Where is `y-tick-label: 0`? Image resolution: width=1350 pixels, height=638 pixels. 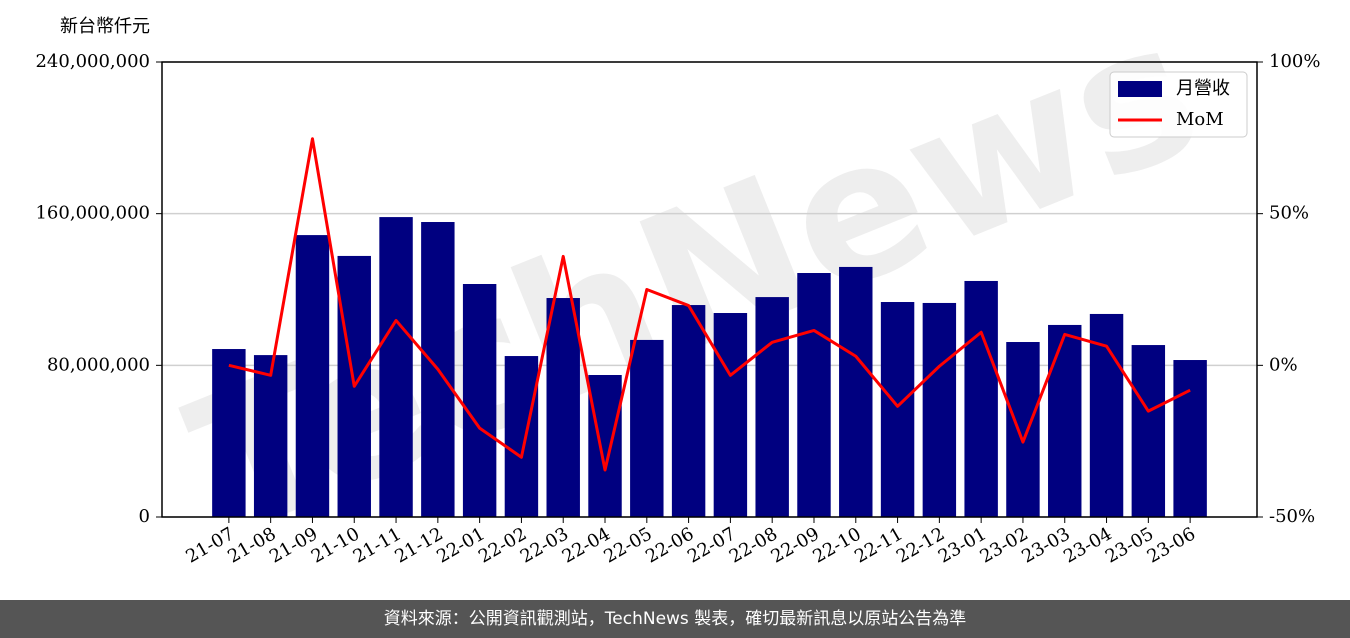 y-tick-label: 0 is located at coordinates (144, 516).